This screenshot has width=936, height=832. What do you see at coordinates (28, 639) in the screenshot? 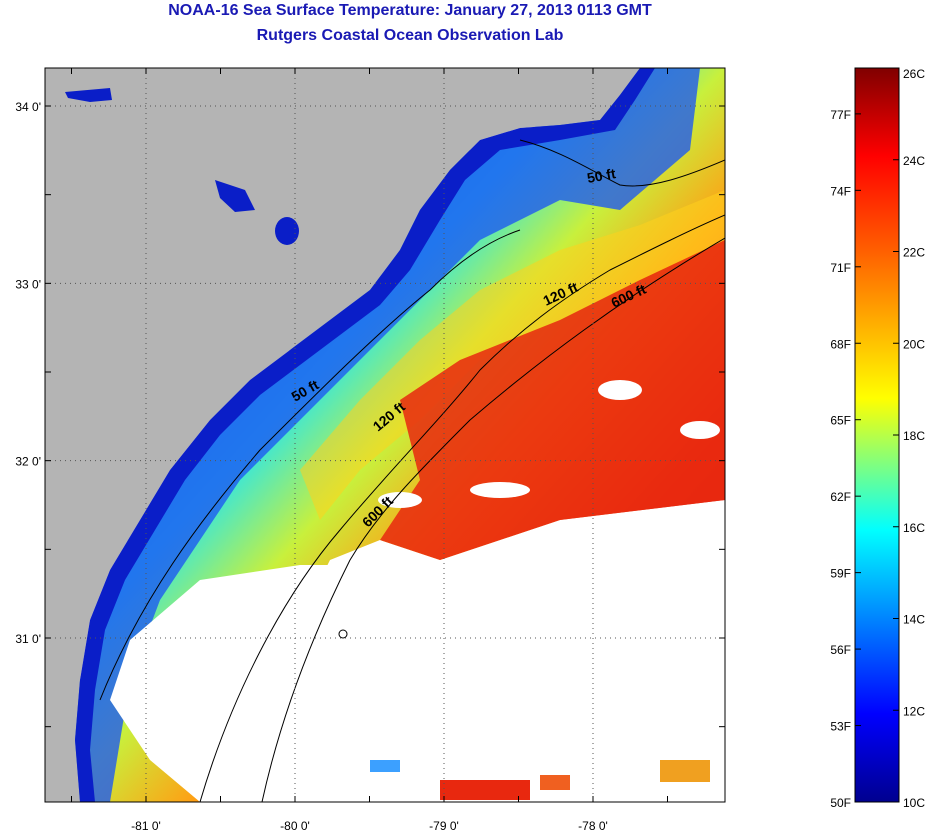
I see `lat-tick-label: 31 0'` at bounding box center [28, 639].